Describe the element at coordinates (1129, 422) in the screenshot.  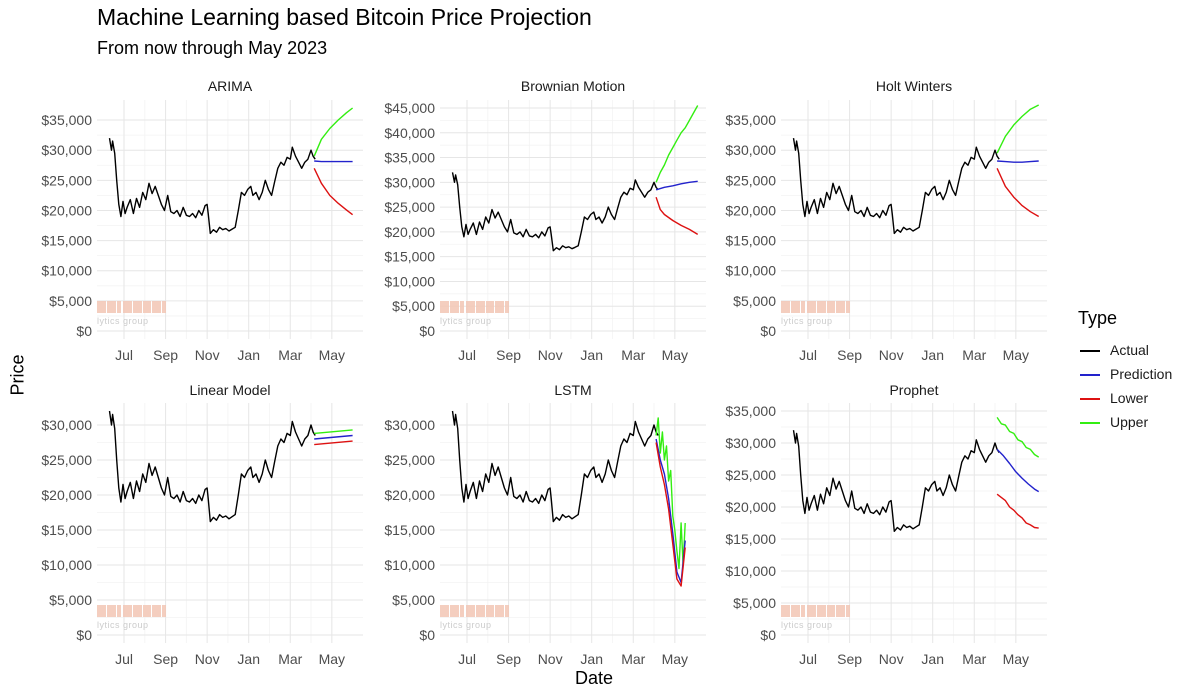
I see `legend-label-upper: Upper` at that location.